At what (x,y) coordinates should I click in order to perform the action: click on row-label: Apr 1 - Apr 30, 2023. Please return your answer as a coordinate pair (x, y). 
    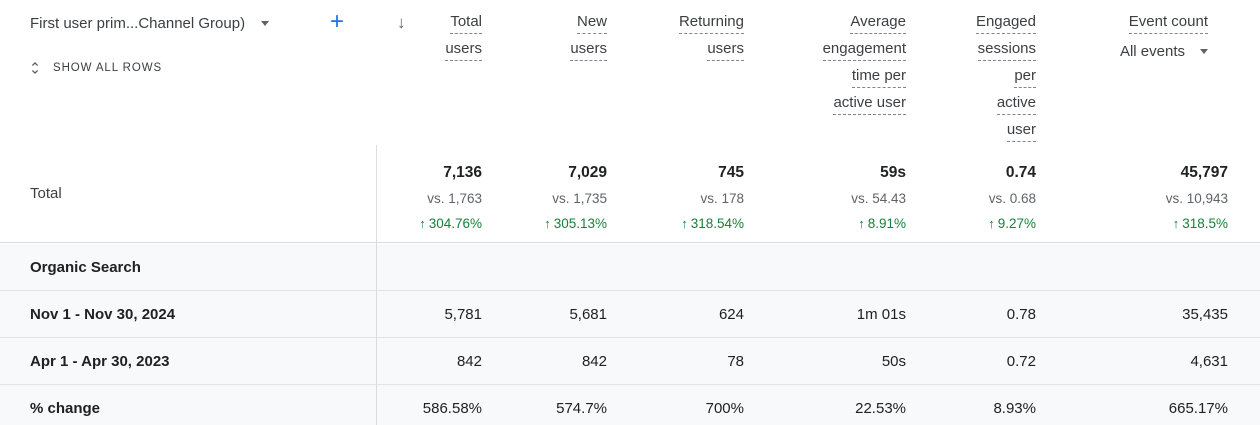
    Looking at the image, I should click on (100, 361).